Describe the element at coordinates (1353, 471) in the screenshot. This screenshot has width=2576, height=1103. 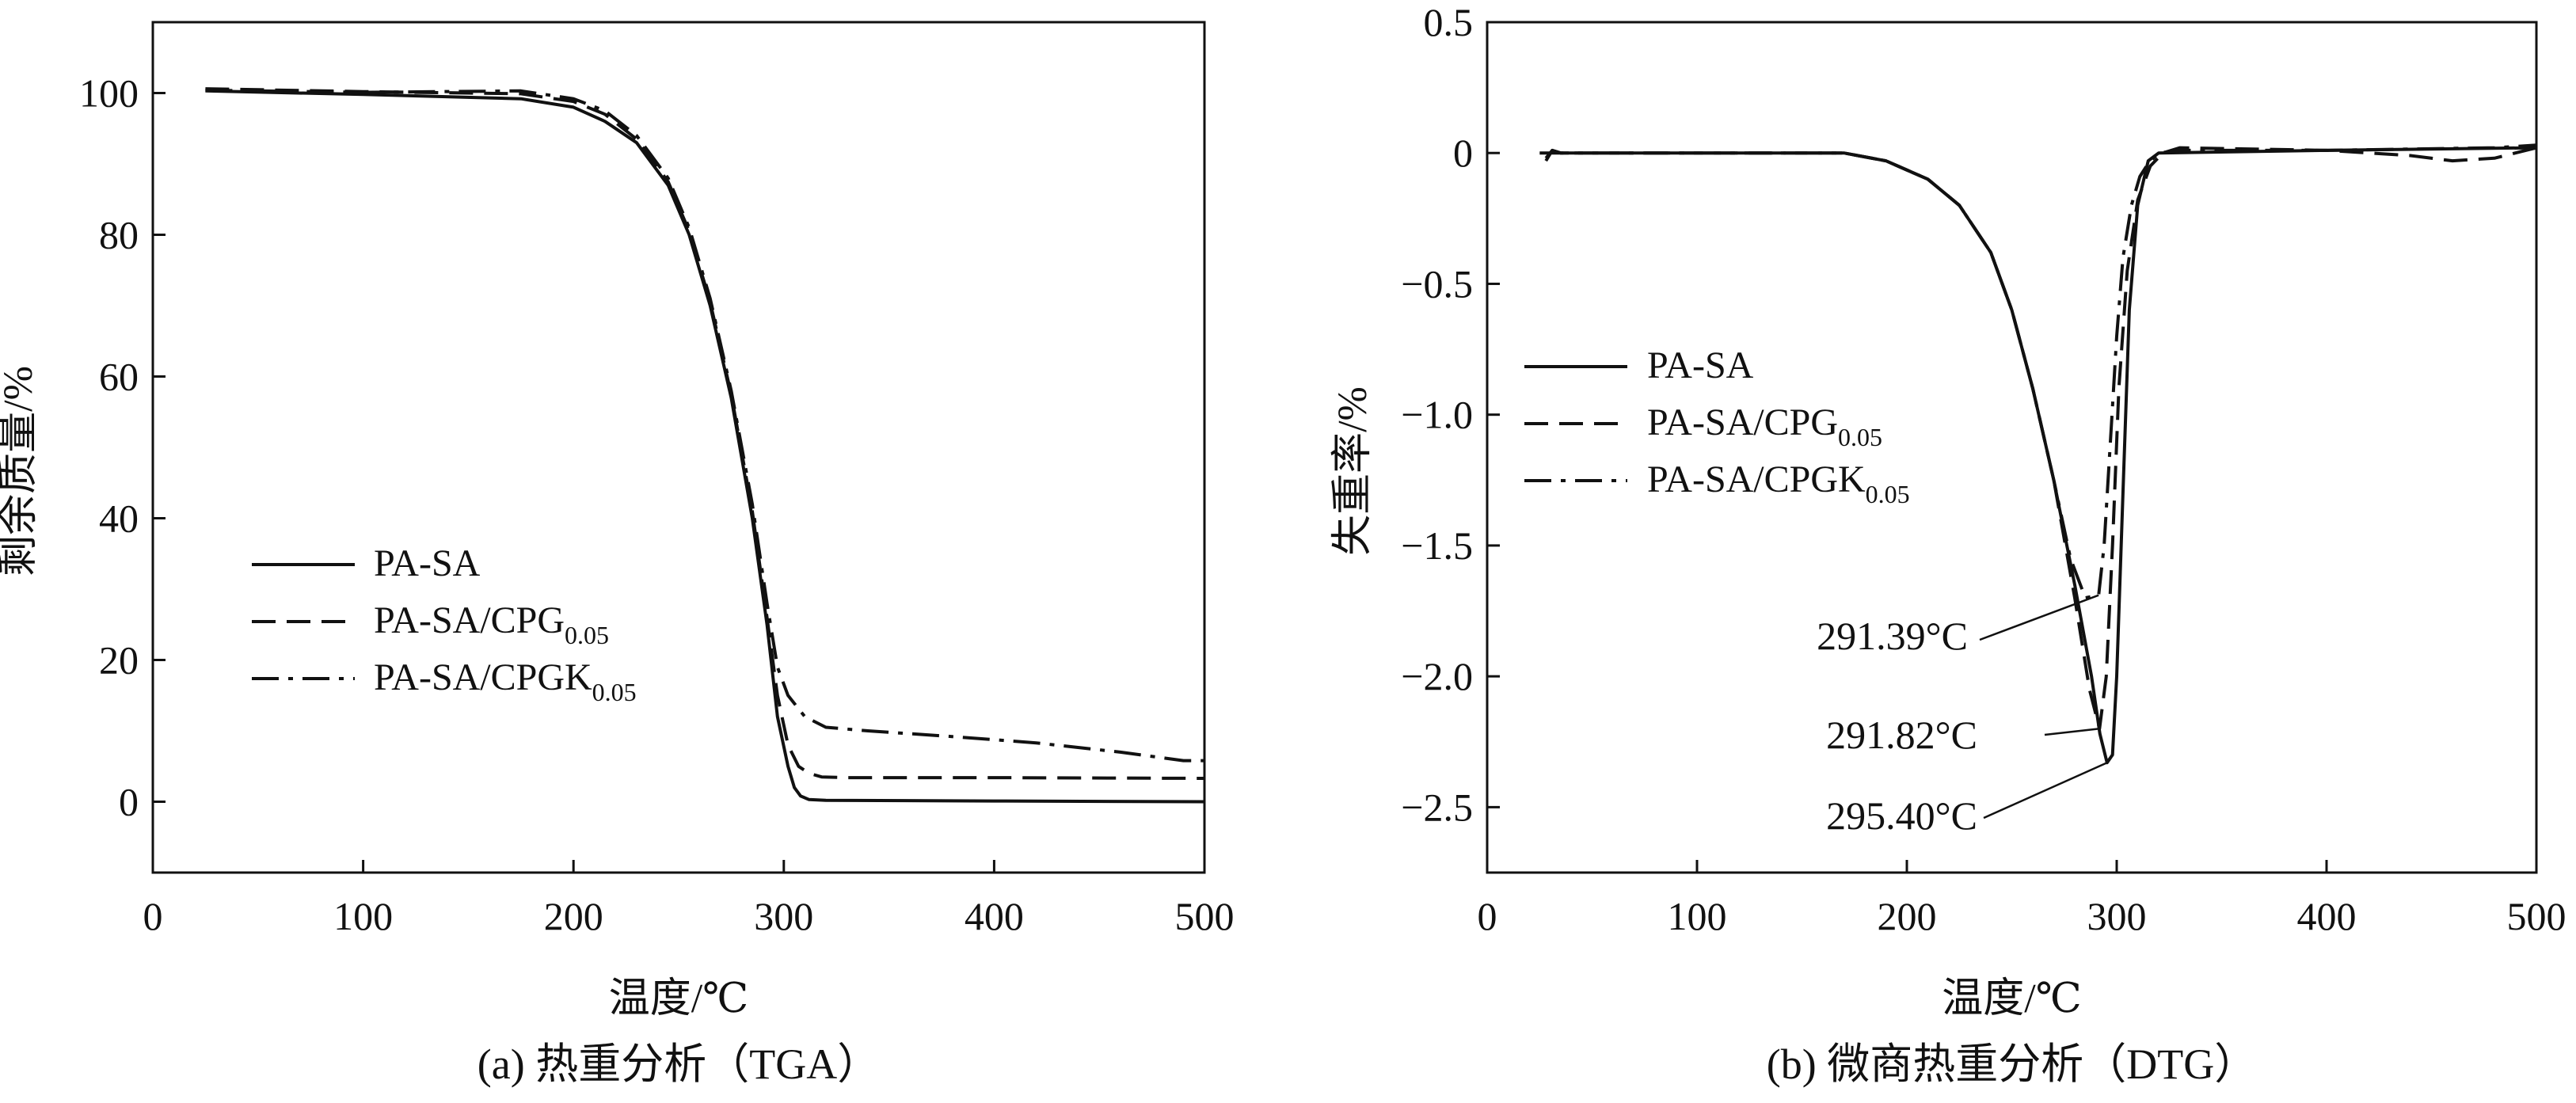
I see `y-axis-label: 失重率/%` at that location.